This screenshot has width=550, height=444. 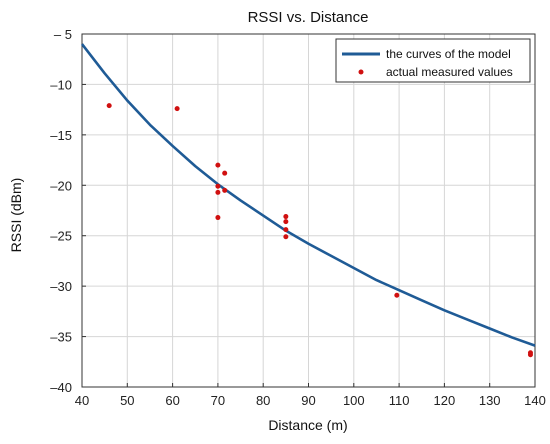 I want to click on legend-box, so click(x=433, y=60).